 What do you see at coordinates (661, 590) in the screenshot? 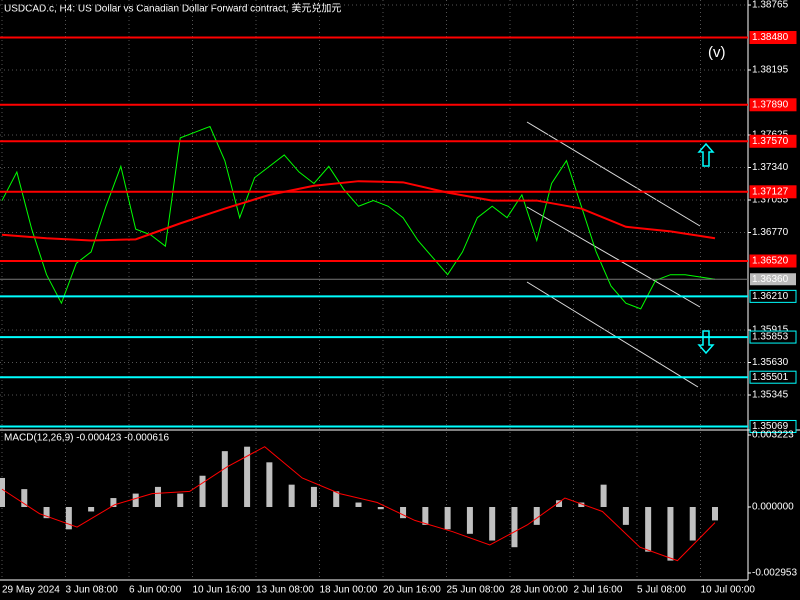
I see `x-tick-label: 5 Jul 08:00` at bounding box center [661, 590].